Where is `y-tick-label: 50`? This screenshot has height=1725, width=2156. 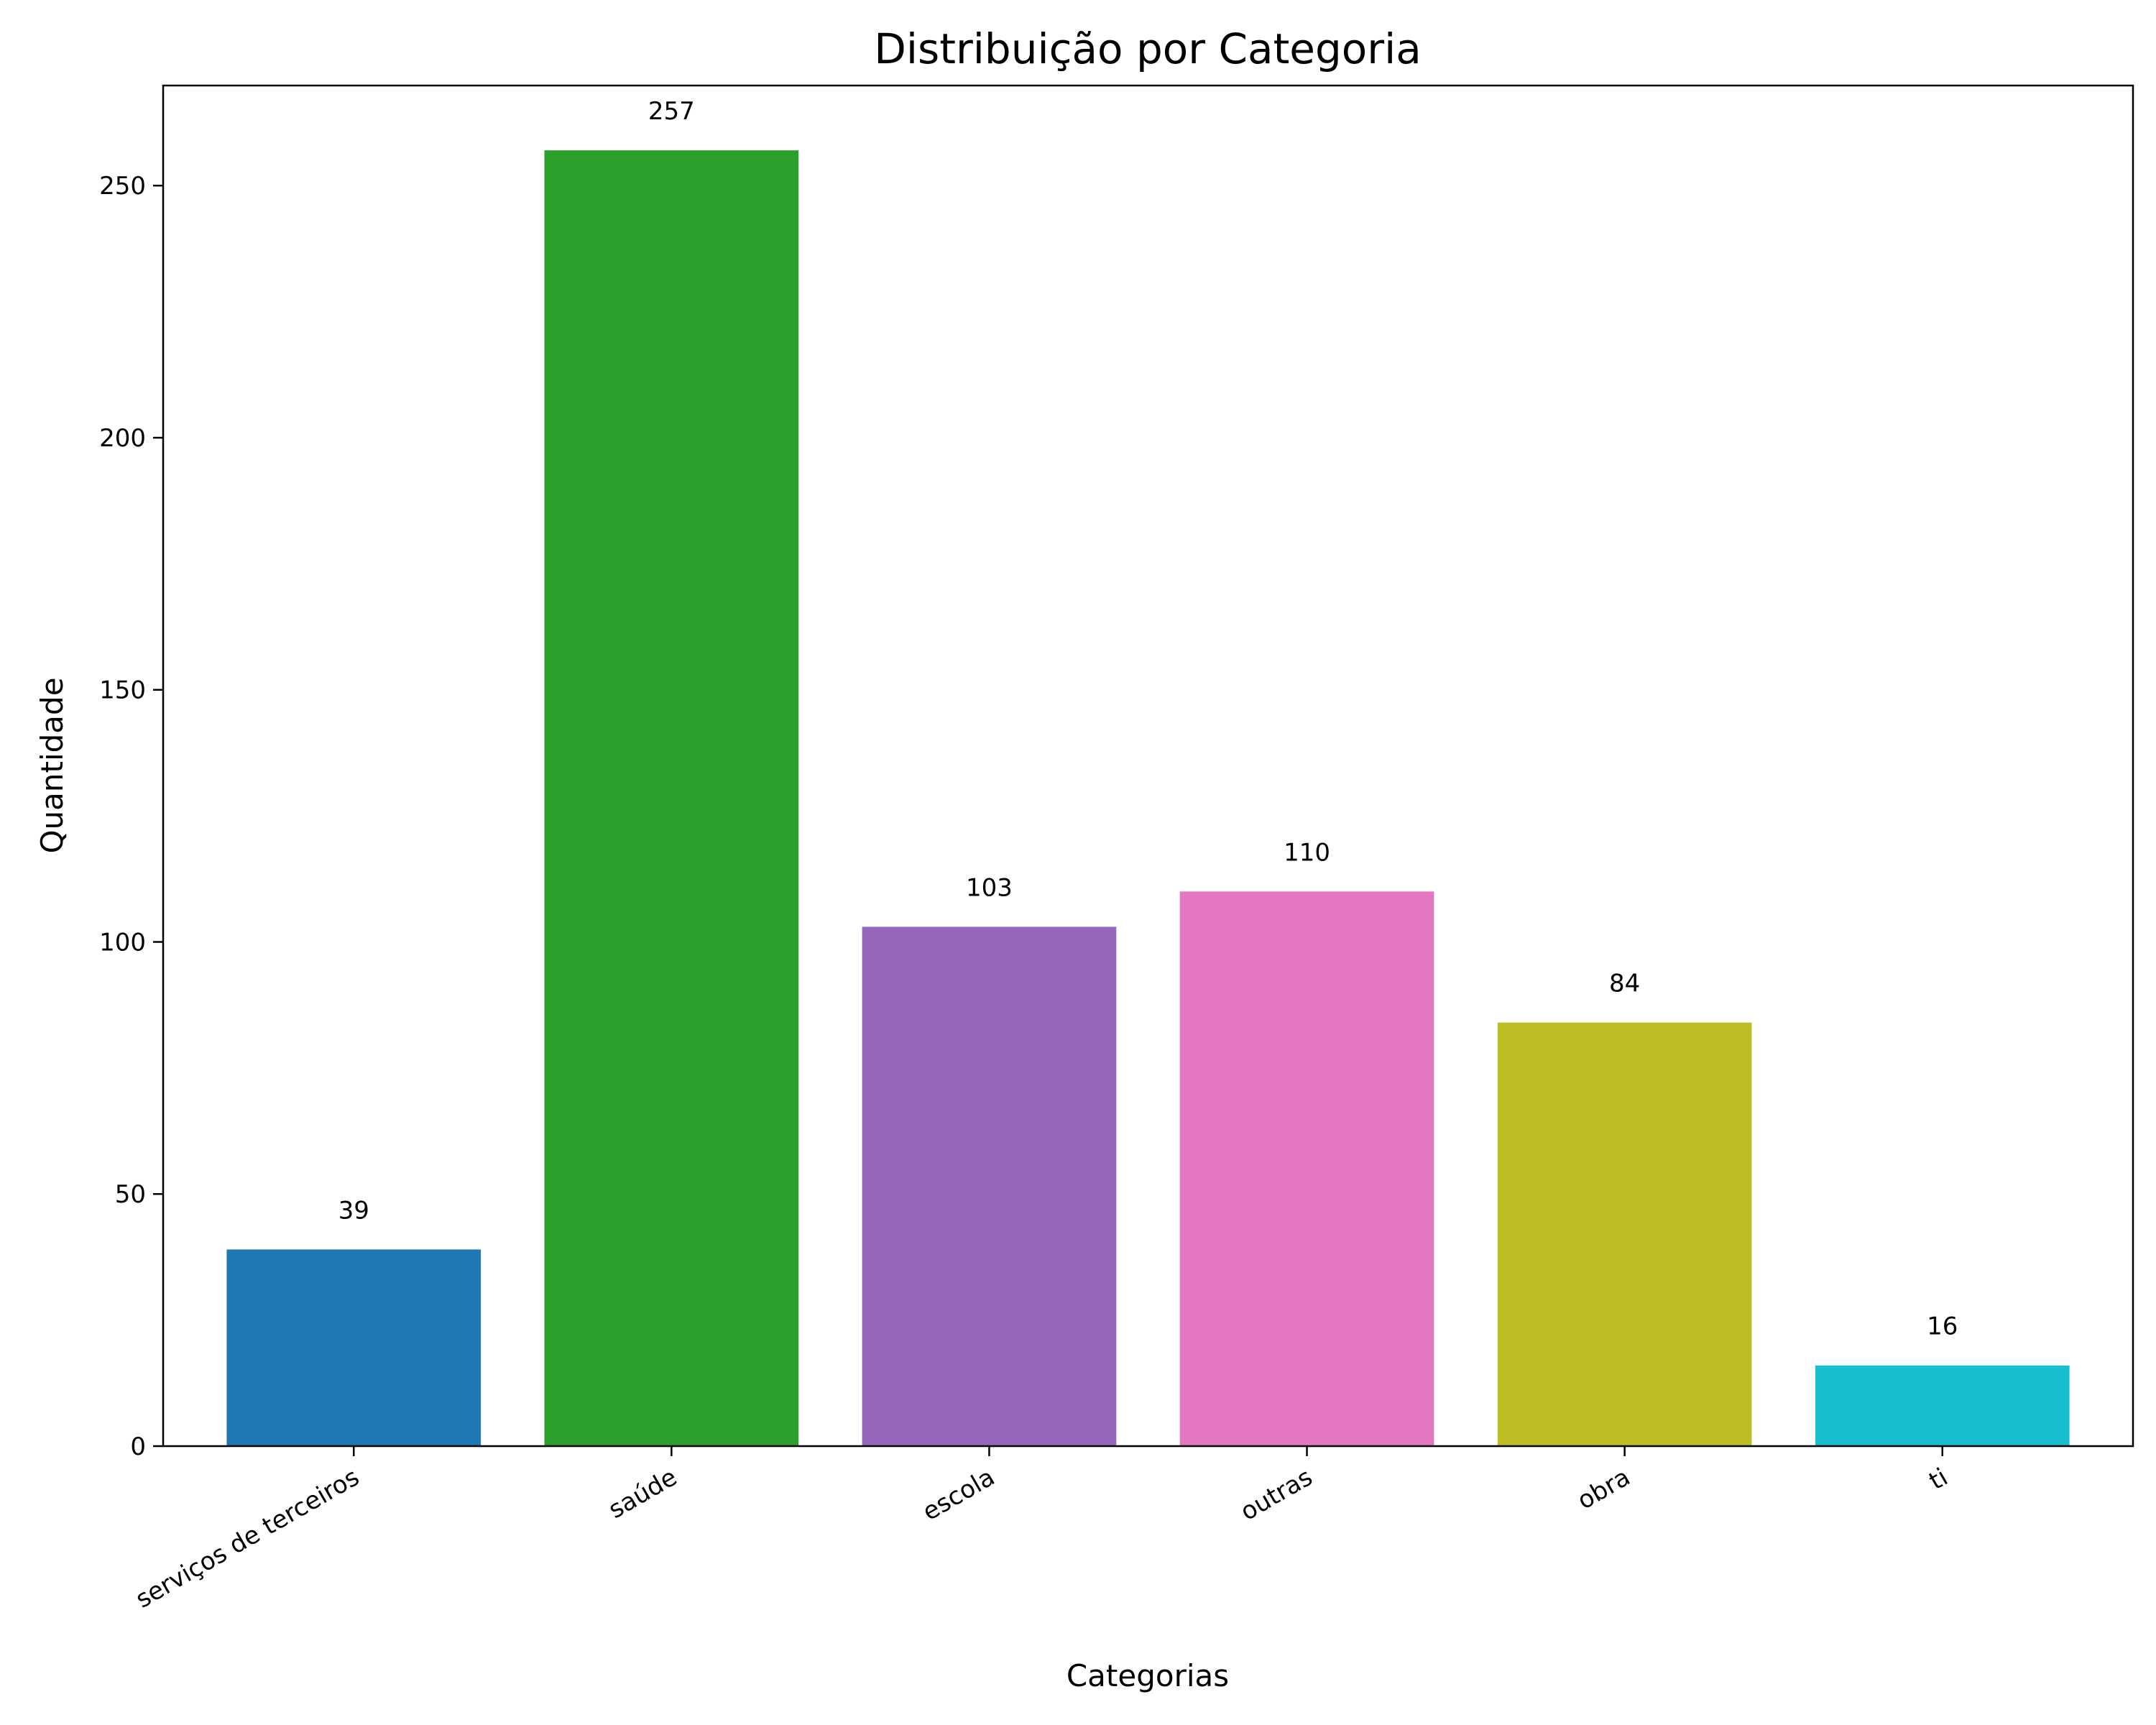 y-tick-label: 50 is located at coordinates (130, 1194).